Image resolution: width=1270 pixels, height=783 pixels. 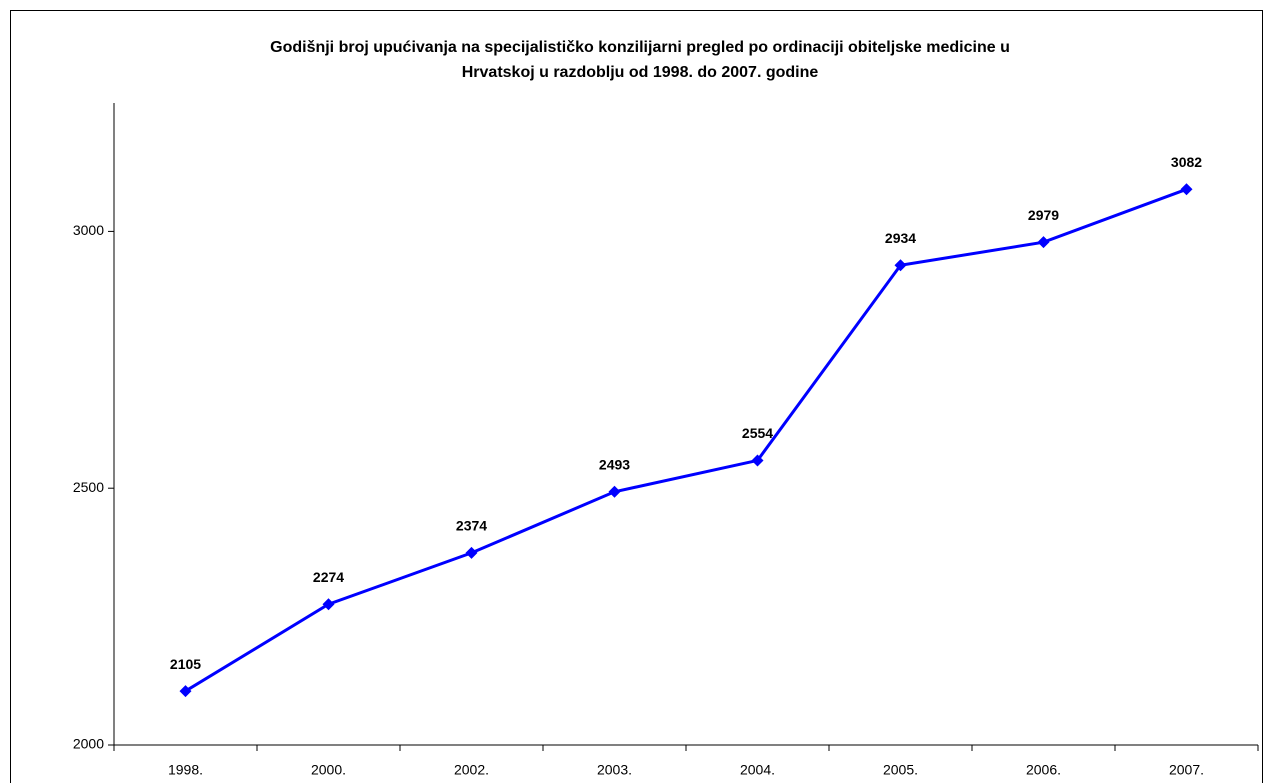 What do you see at coordinates (1043, 770) in the screenshot?
I see `x-tick-label: 2006.` at bounding box center [1043, 770].